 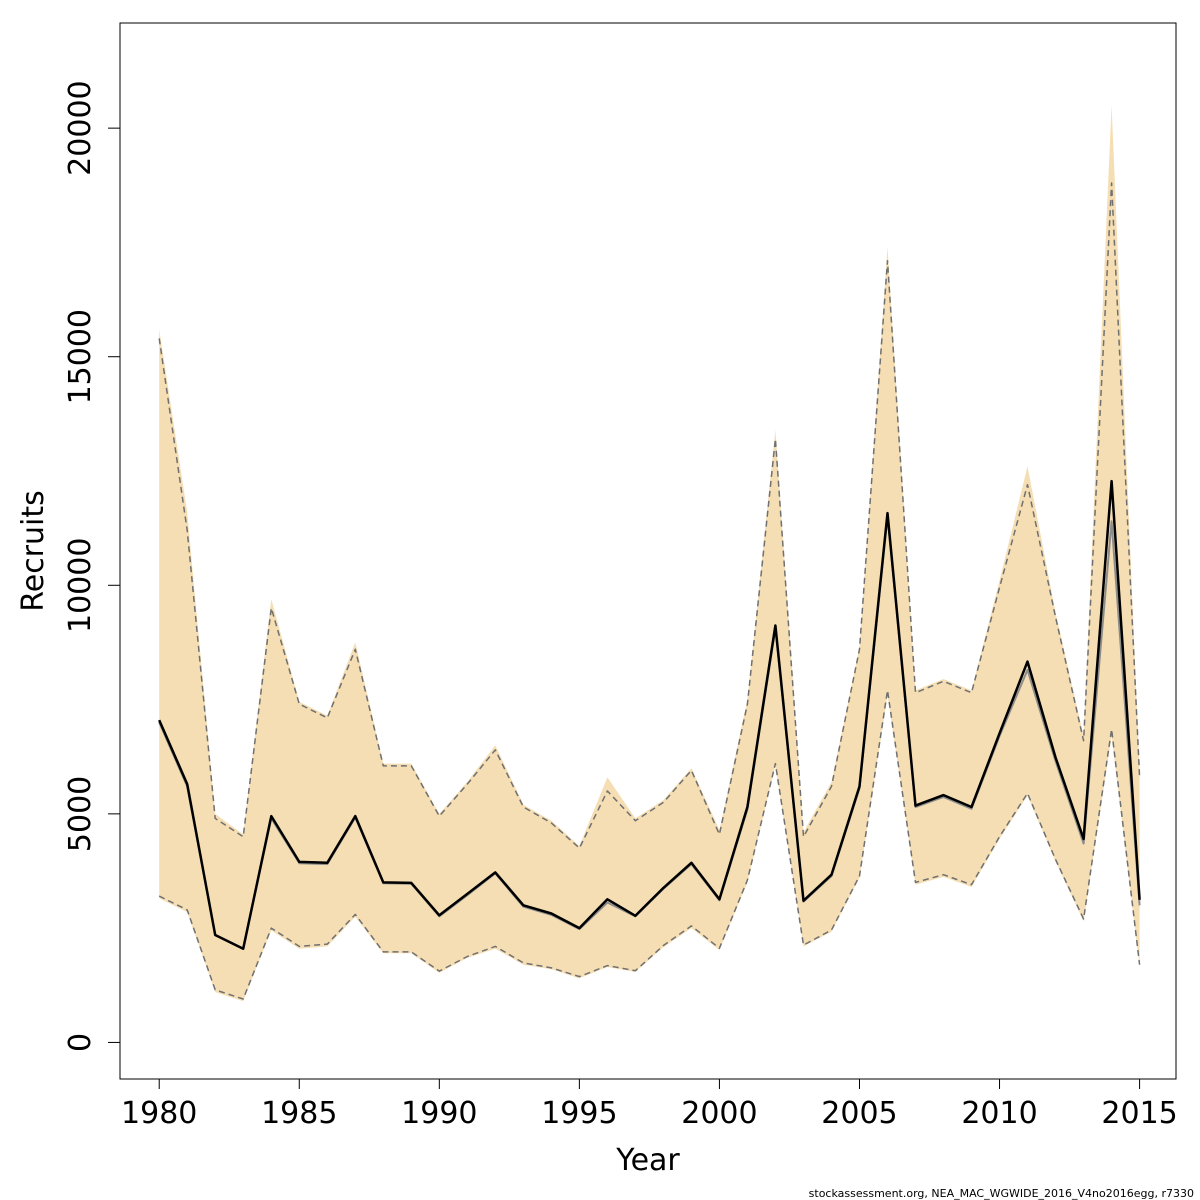 What do you see at coordinates (439, 1113) in the screenshot?
I see `x-tick-label-1990: 1990` at bounding box center [439, 1113].